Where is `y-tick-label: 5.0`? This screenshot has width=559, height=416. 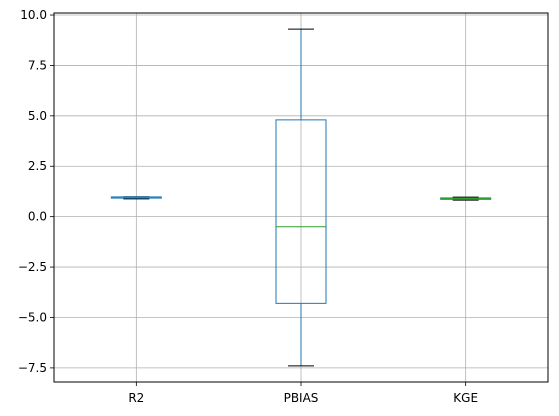 y-tick-label: 5.0 is located at coordinates (37, 116).